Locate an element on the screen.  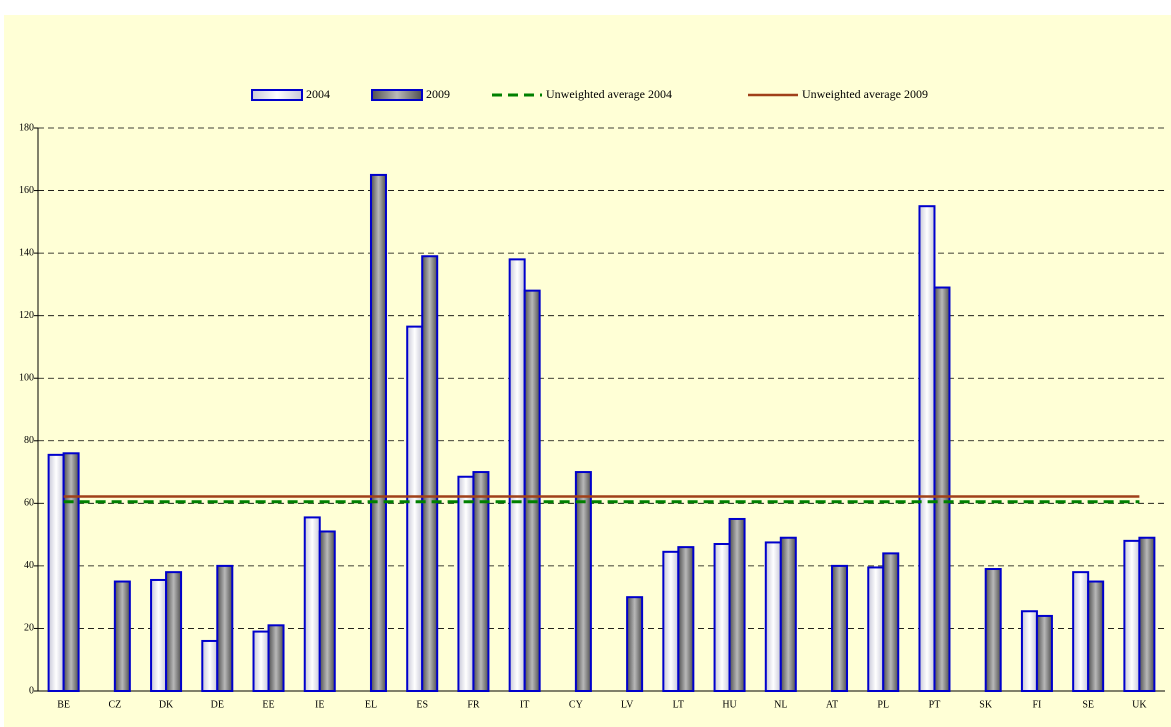
x-tick-label: CY is located at coordinates (576, 704).